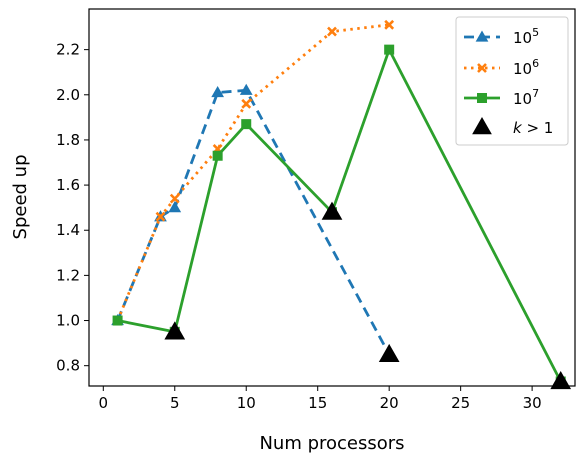 This screenshot has height=457, width=576. I want to click on y-tick-label: 1.2, so click(68, 275).